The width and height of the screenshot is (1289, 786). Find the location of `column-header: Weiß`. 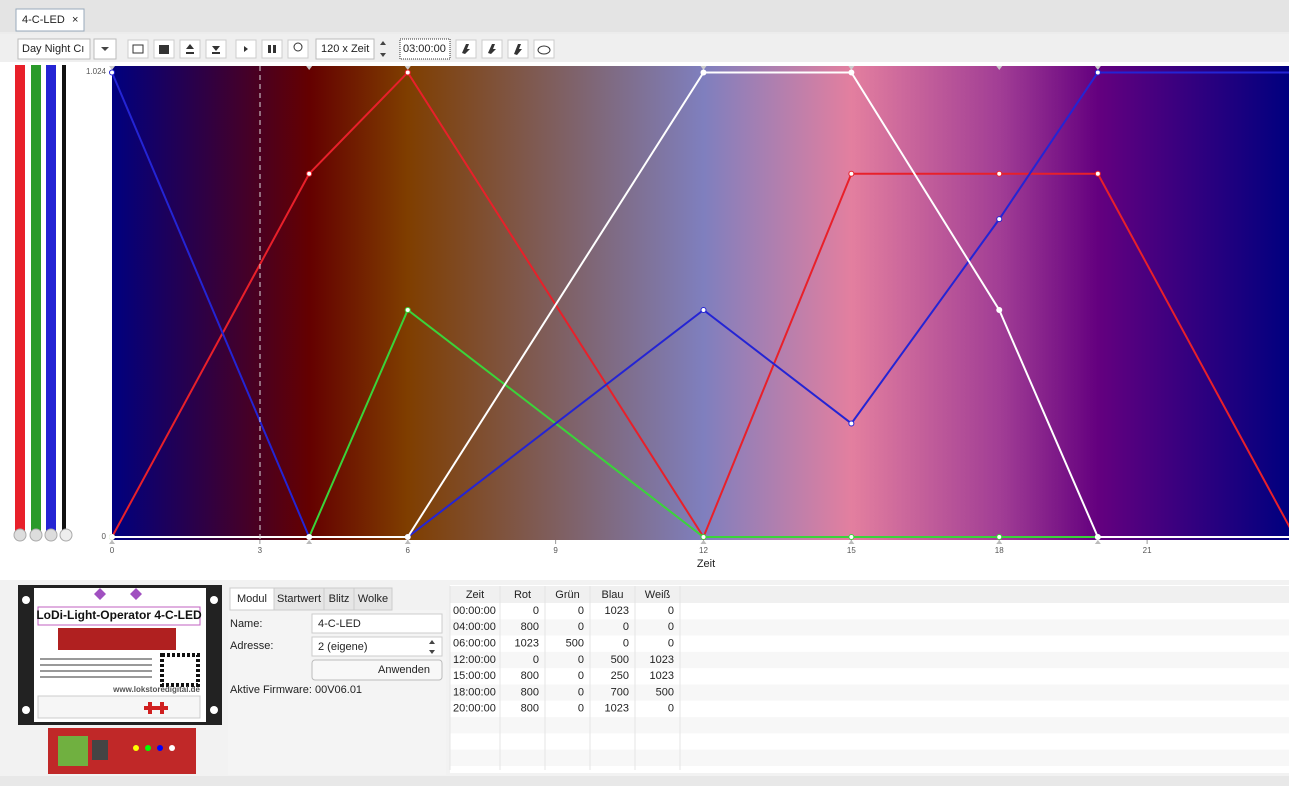

column-header: Weiß is located at coordinates (658, 595).